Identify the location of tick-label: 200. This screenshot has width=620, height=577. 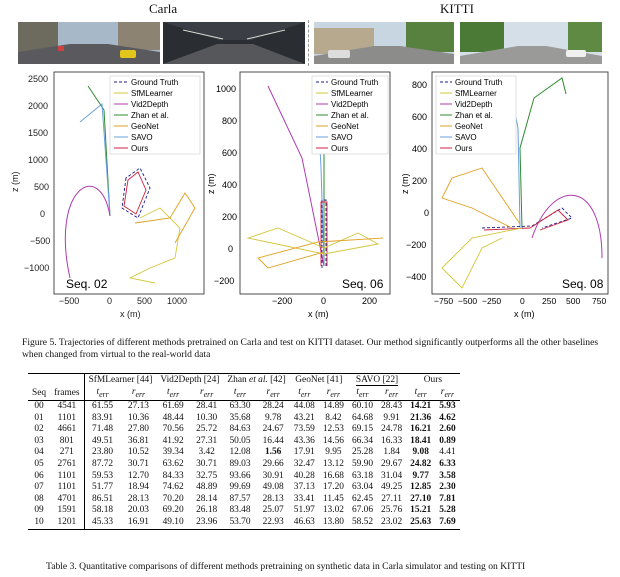
(229, 217).